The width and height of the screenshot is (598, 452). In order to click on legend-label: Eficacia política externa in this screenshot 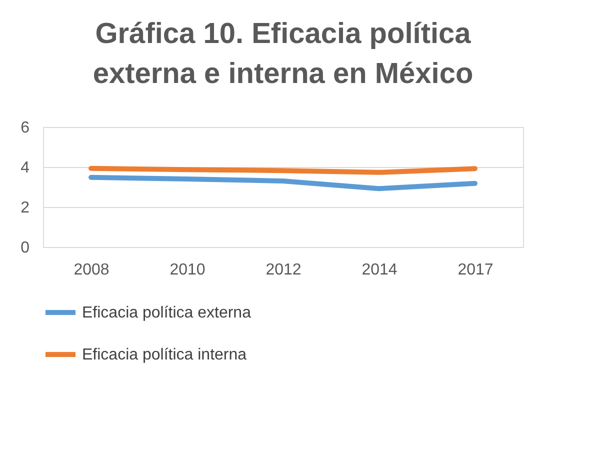, I will do `click(167, 313)`.